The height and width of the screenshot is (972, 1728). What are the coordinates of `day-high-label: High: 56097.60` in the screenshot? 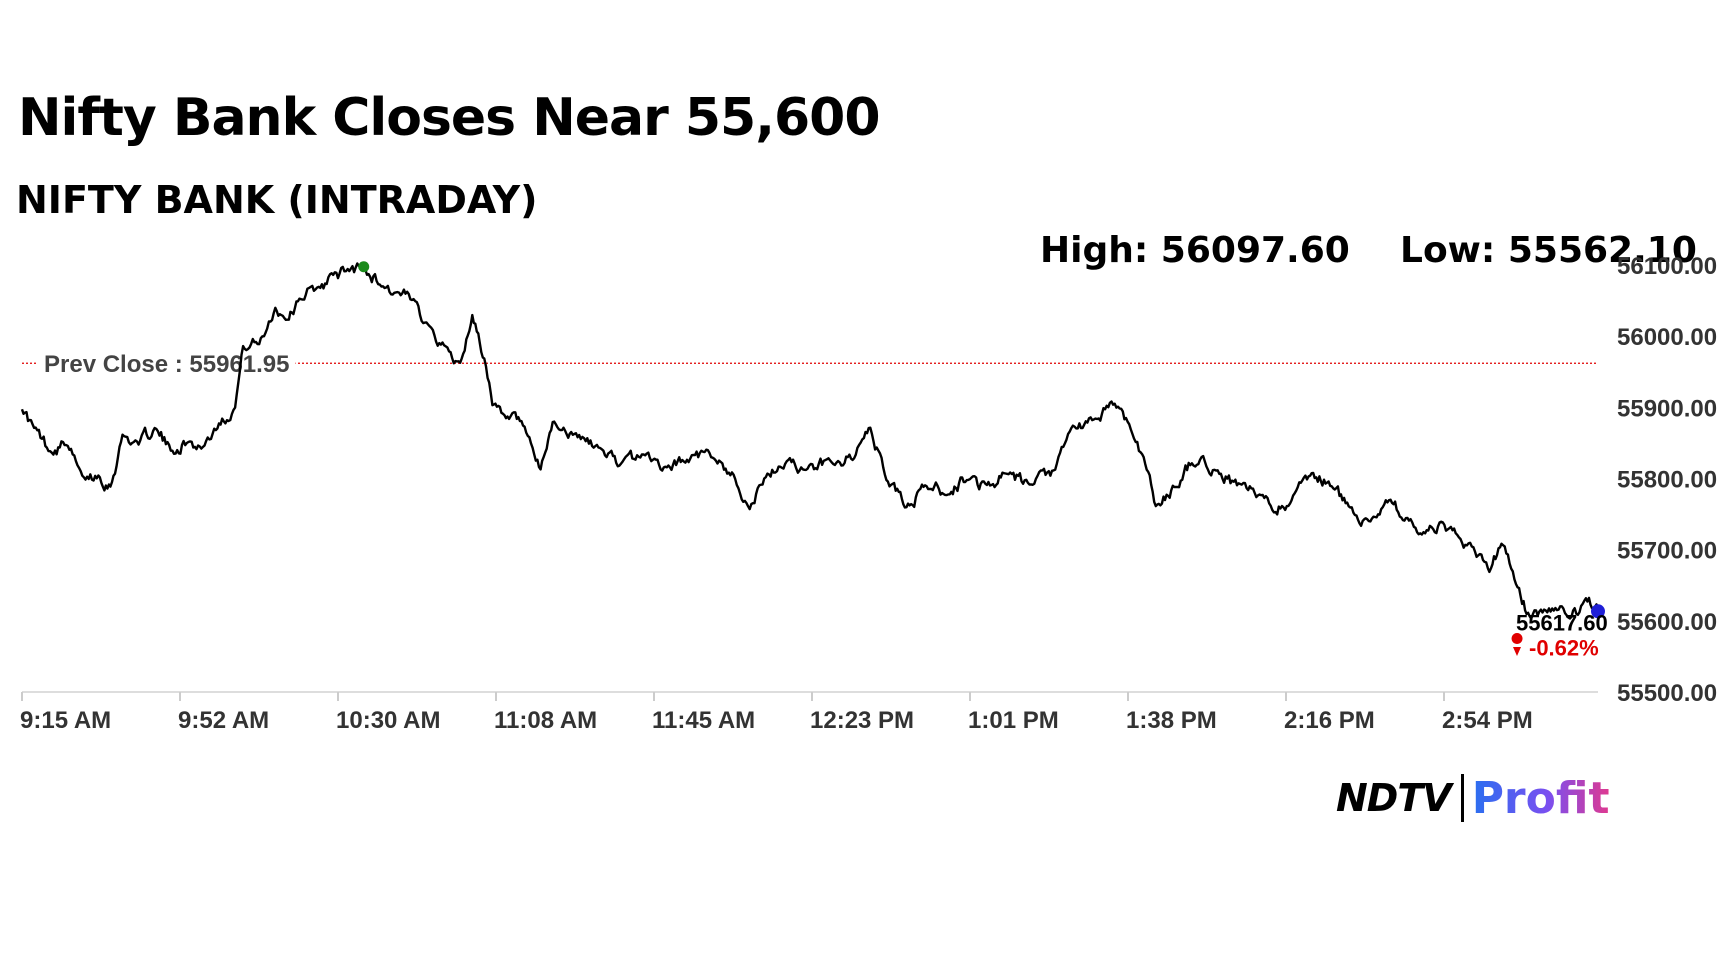 It's located at (1195, 250).